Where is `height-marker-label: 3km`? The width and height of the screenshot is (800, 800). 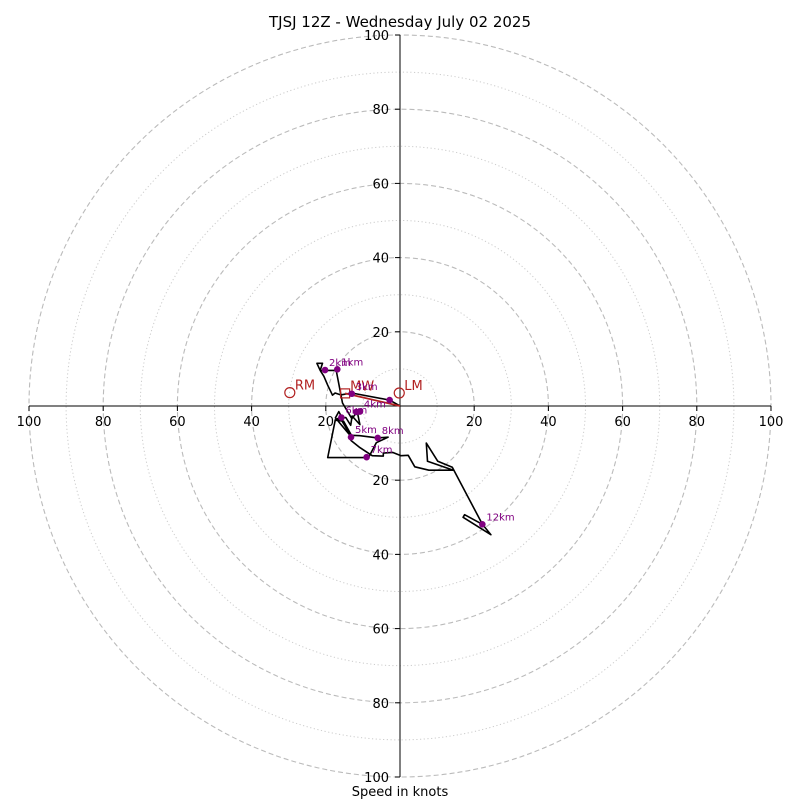
height-marker-label: 3km is located at coordinates (367, 387).